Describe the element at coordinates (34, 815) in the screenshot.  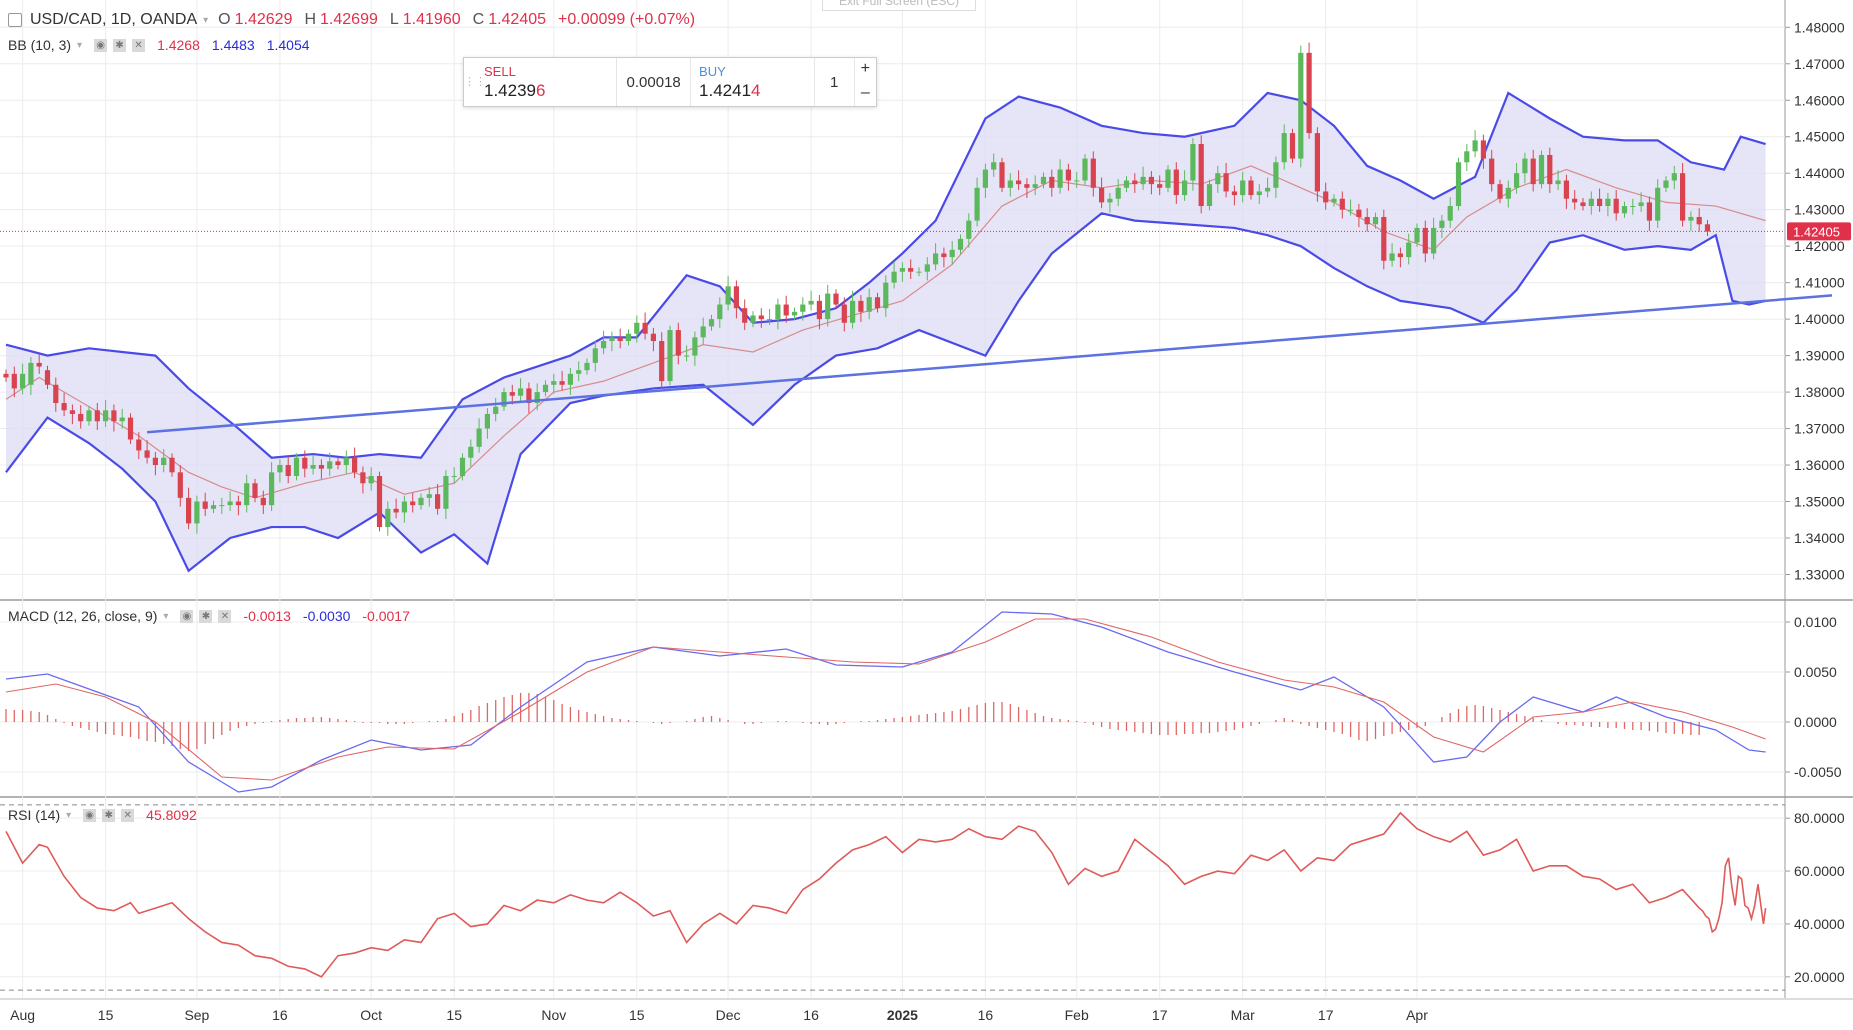
I see `rsi-title: RSI (14)` at that location.